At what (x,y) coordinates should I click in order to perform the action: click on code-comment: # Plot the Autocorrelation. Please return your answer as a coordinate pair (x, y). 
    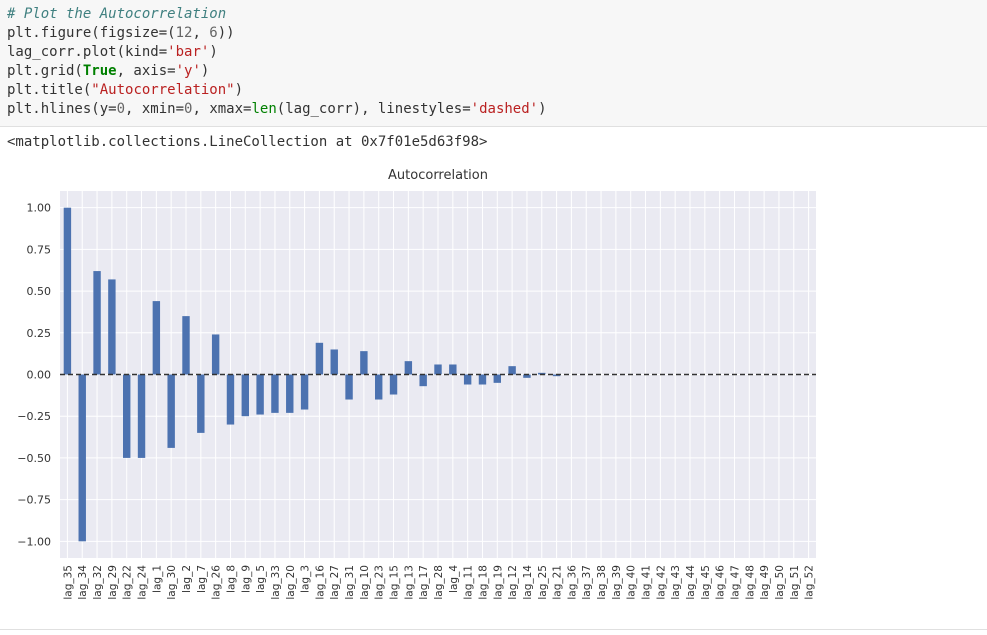
    Looking at the image, I should click on (117, 14).